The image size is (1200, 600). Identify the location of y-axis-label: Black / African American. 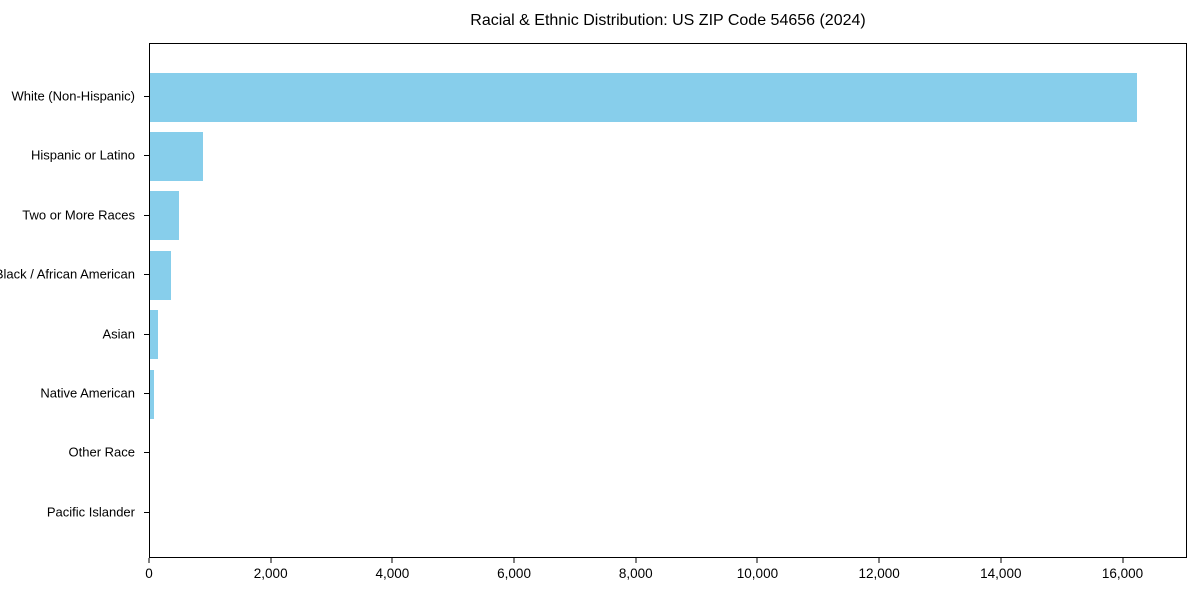
(67, 274).